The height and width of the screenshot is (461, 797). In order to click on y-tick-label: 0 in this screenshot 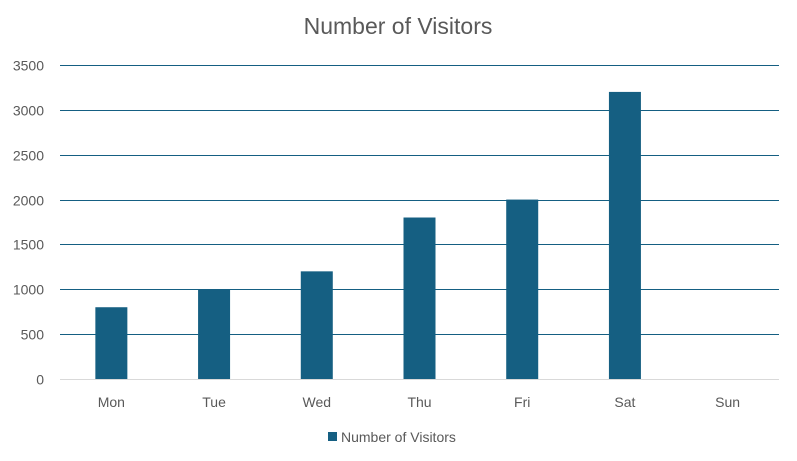, I will do `click(40, 380)`.